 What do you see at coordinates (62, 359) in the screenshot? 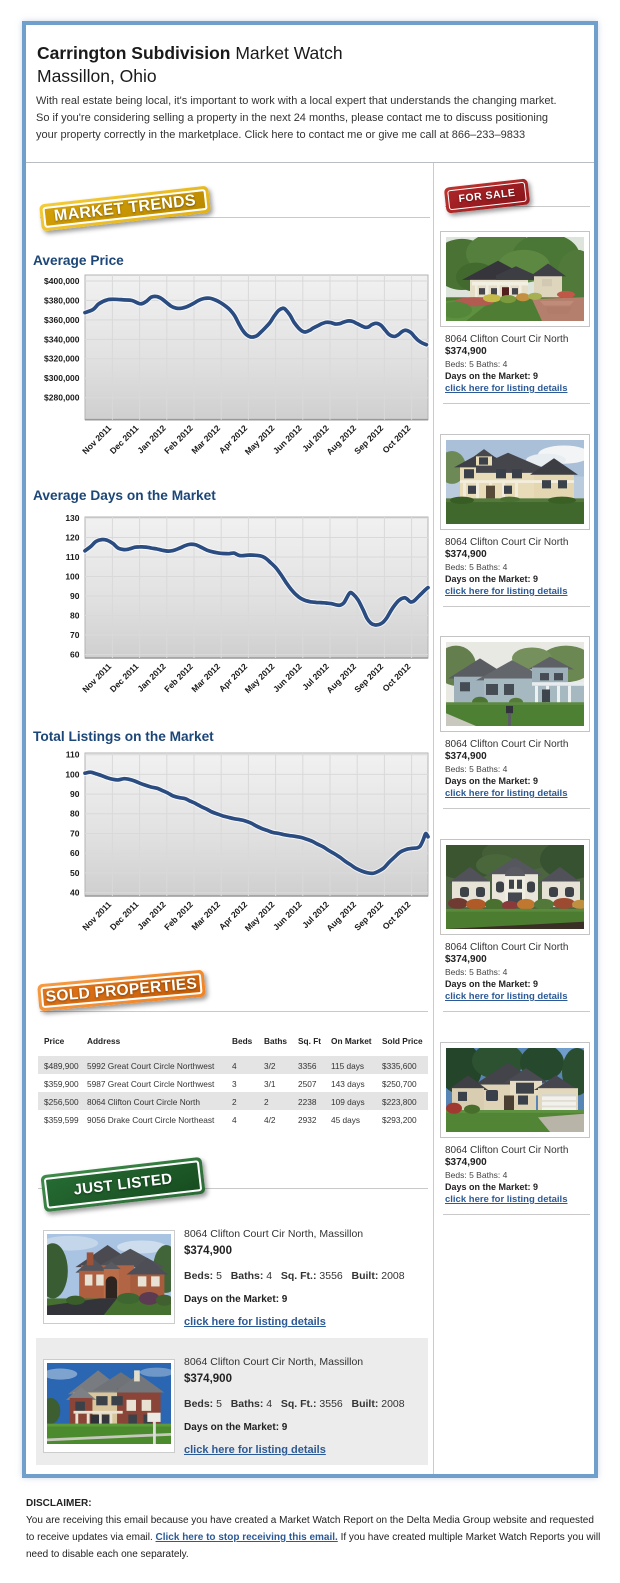
I see `svg-text: $320,000` at bounding box center [62, 359].